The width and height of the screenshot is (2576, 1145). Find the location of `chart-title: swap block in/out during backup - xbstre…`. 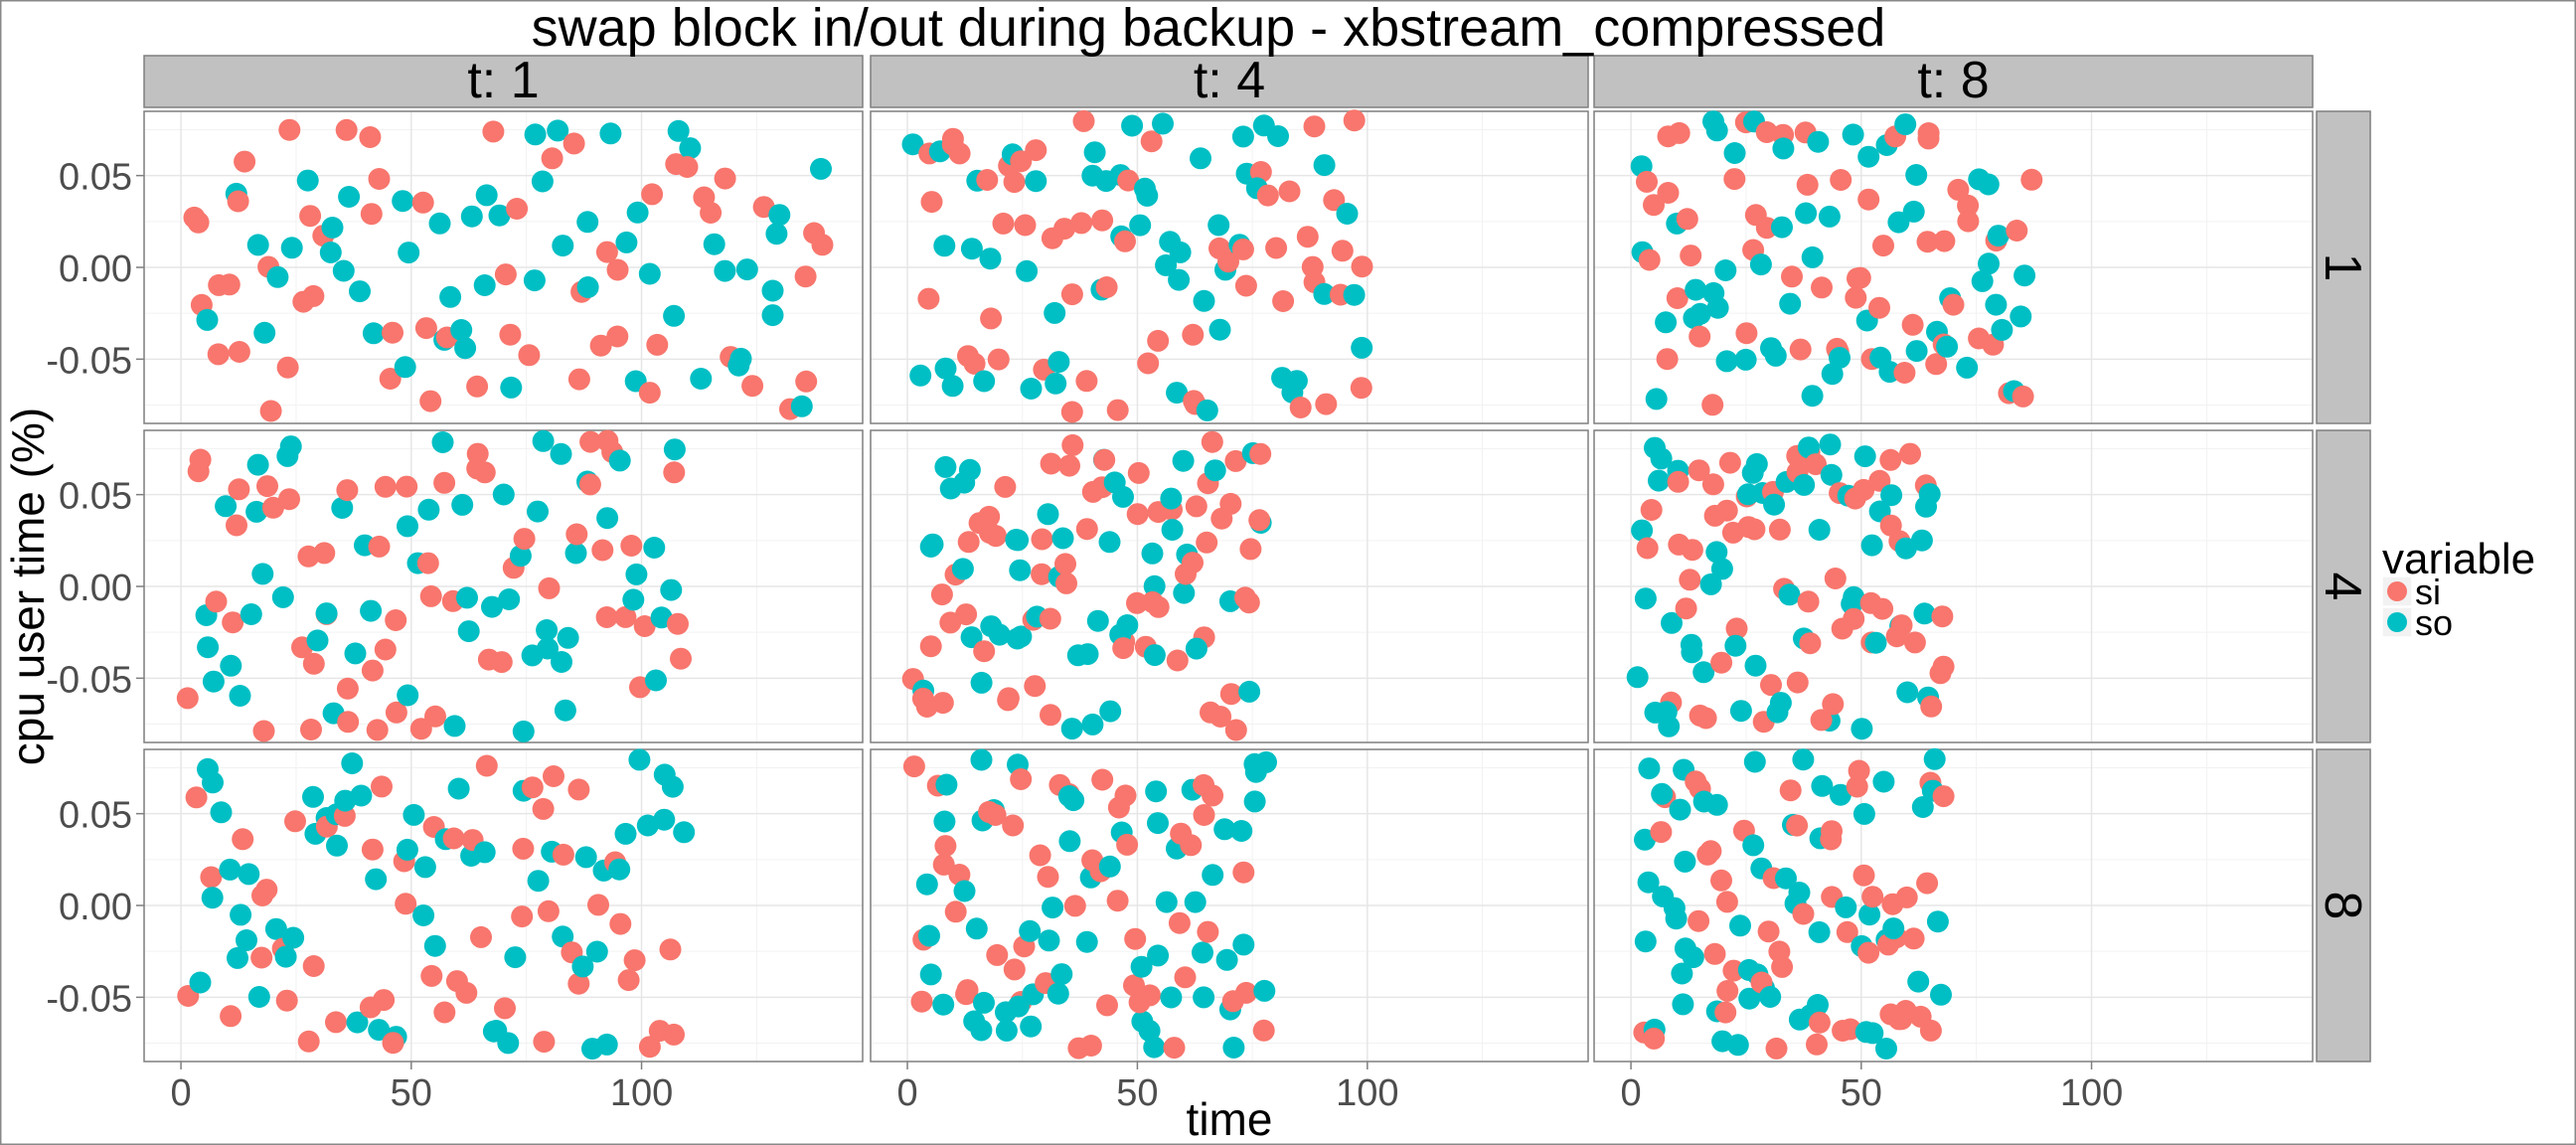

chart-title: swap block in/out during backup - xbstre… is located at coordinates (1209, 29).